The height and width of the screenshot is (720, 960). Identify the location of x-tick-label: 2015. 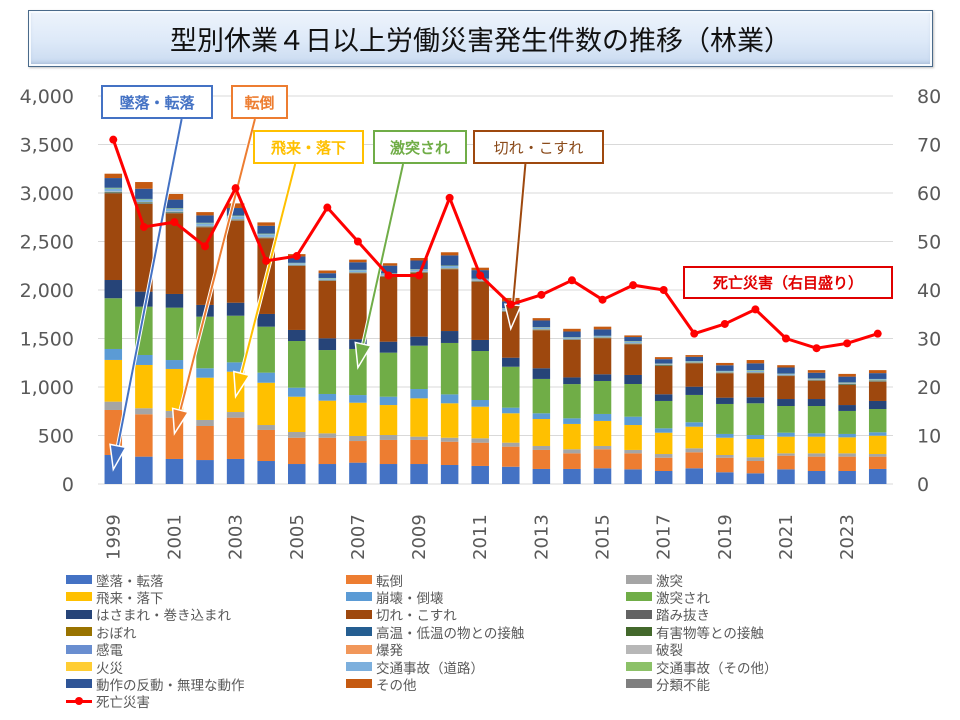
(603, 537).